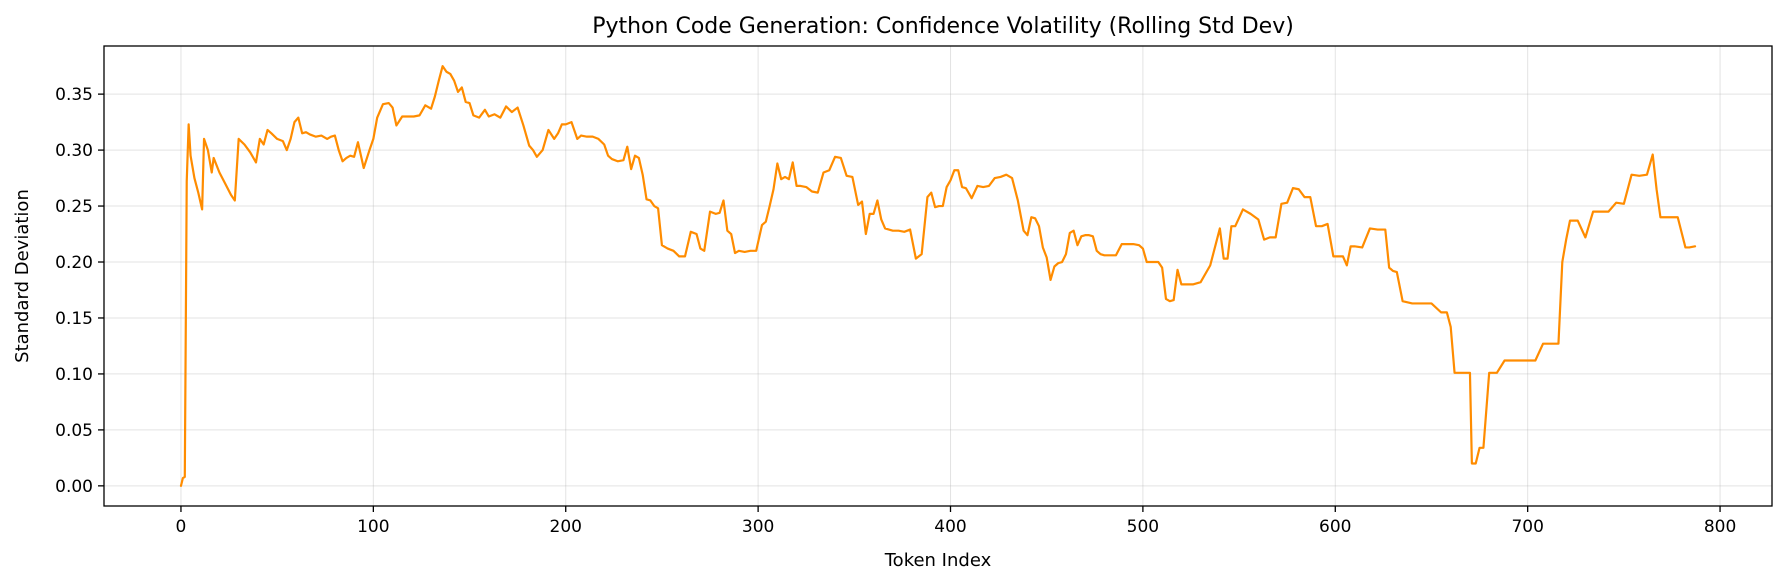  What do you see at coordinates (1335, 527) in the screenshot?
I see `x-tick-label: 600` at bounding box center [1335, 527].